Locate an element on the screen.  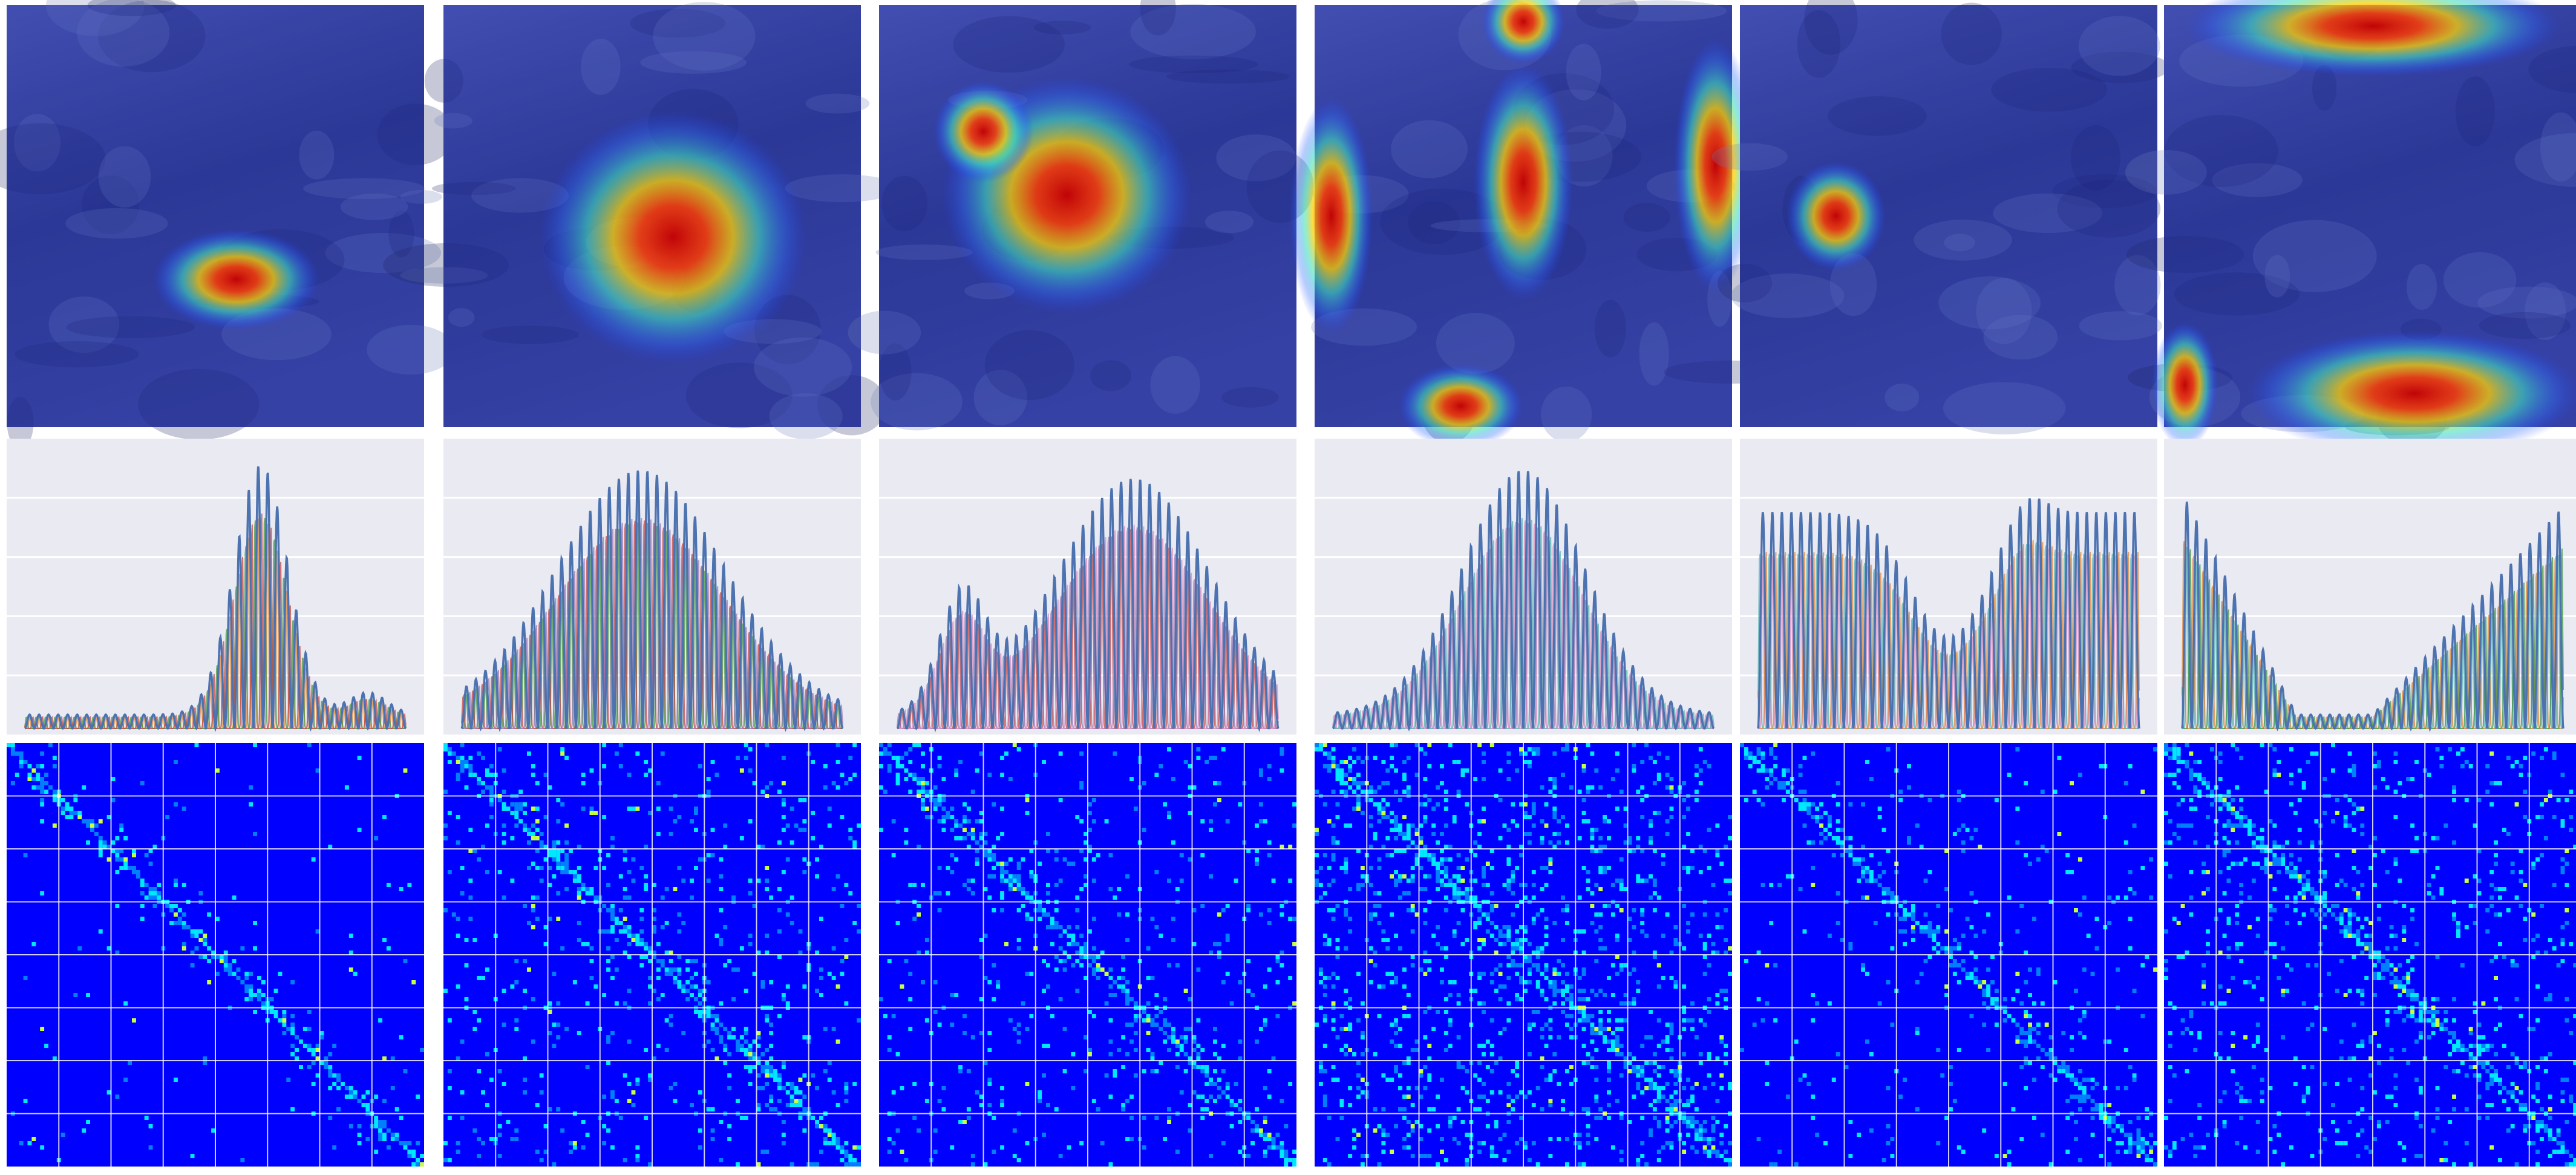
scene-texture is located at coordinates (1256, 158).